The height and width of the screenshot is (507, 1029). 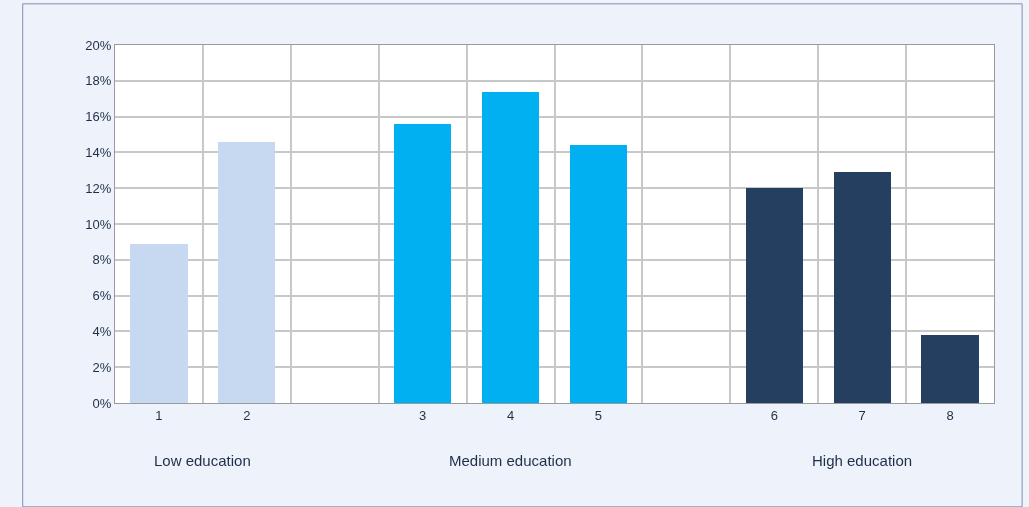 What do you see at coordinates (774, 415) in the screenshot?
I see `x-tick-label: 6` at bounding box center [774, 415].